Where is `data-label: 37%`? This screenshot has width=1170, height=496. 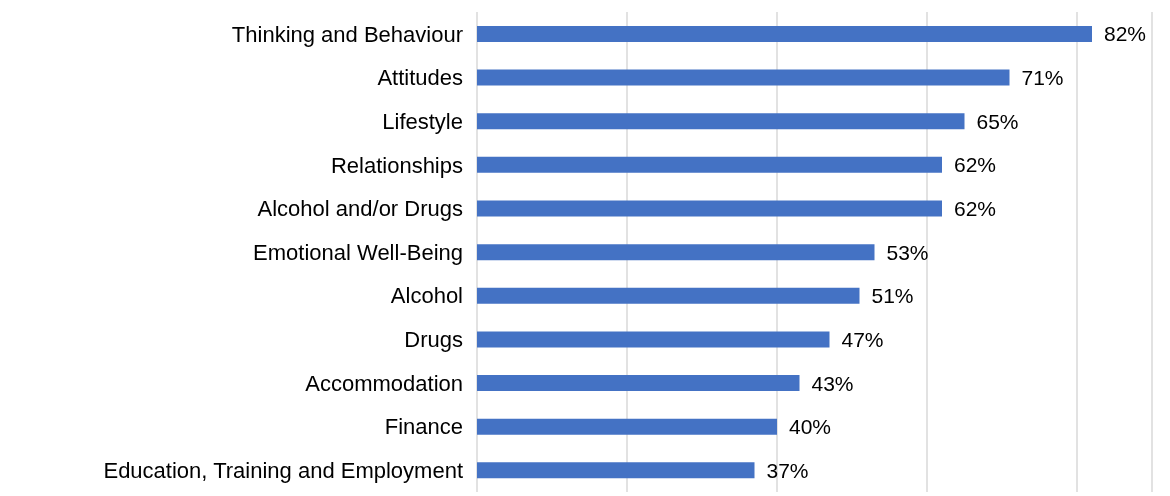
data-label: 37% is located at coordinates (787, 470).